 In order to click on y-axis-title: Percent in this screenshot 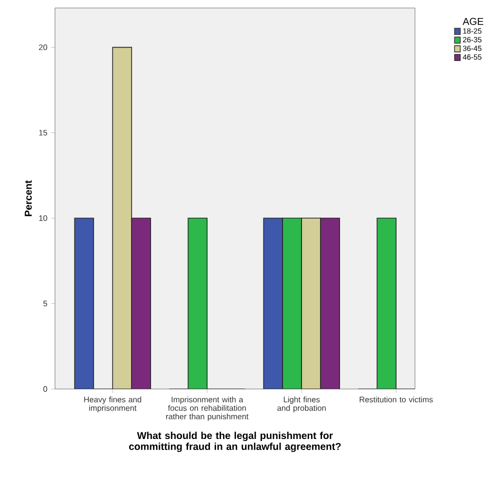, I will do `click(28, 198)`.